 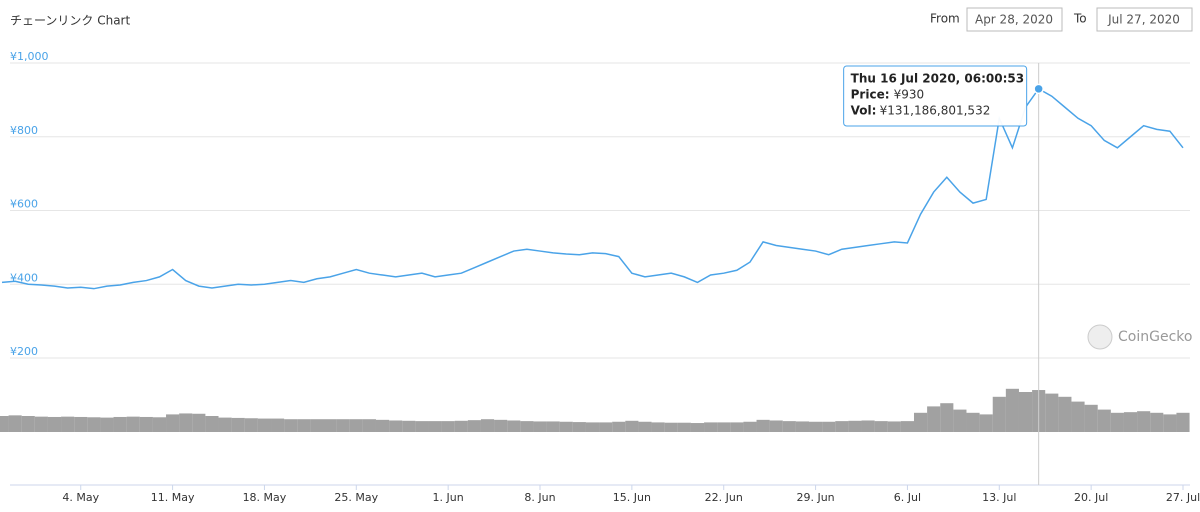 I want to click on logo, so click(x=1100, y=337).